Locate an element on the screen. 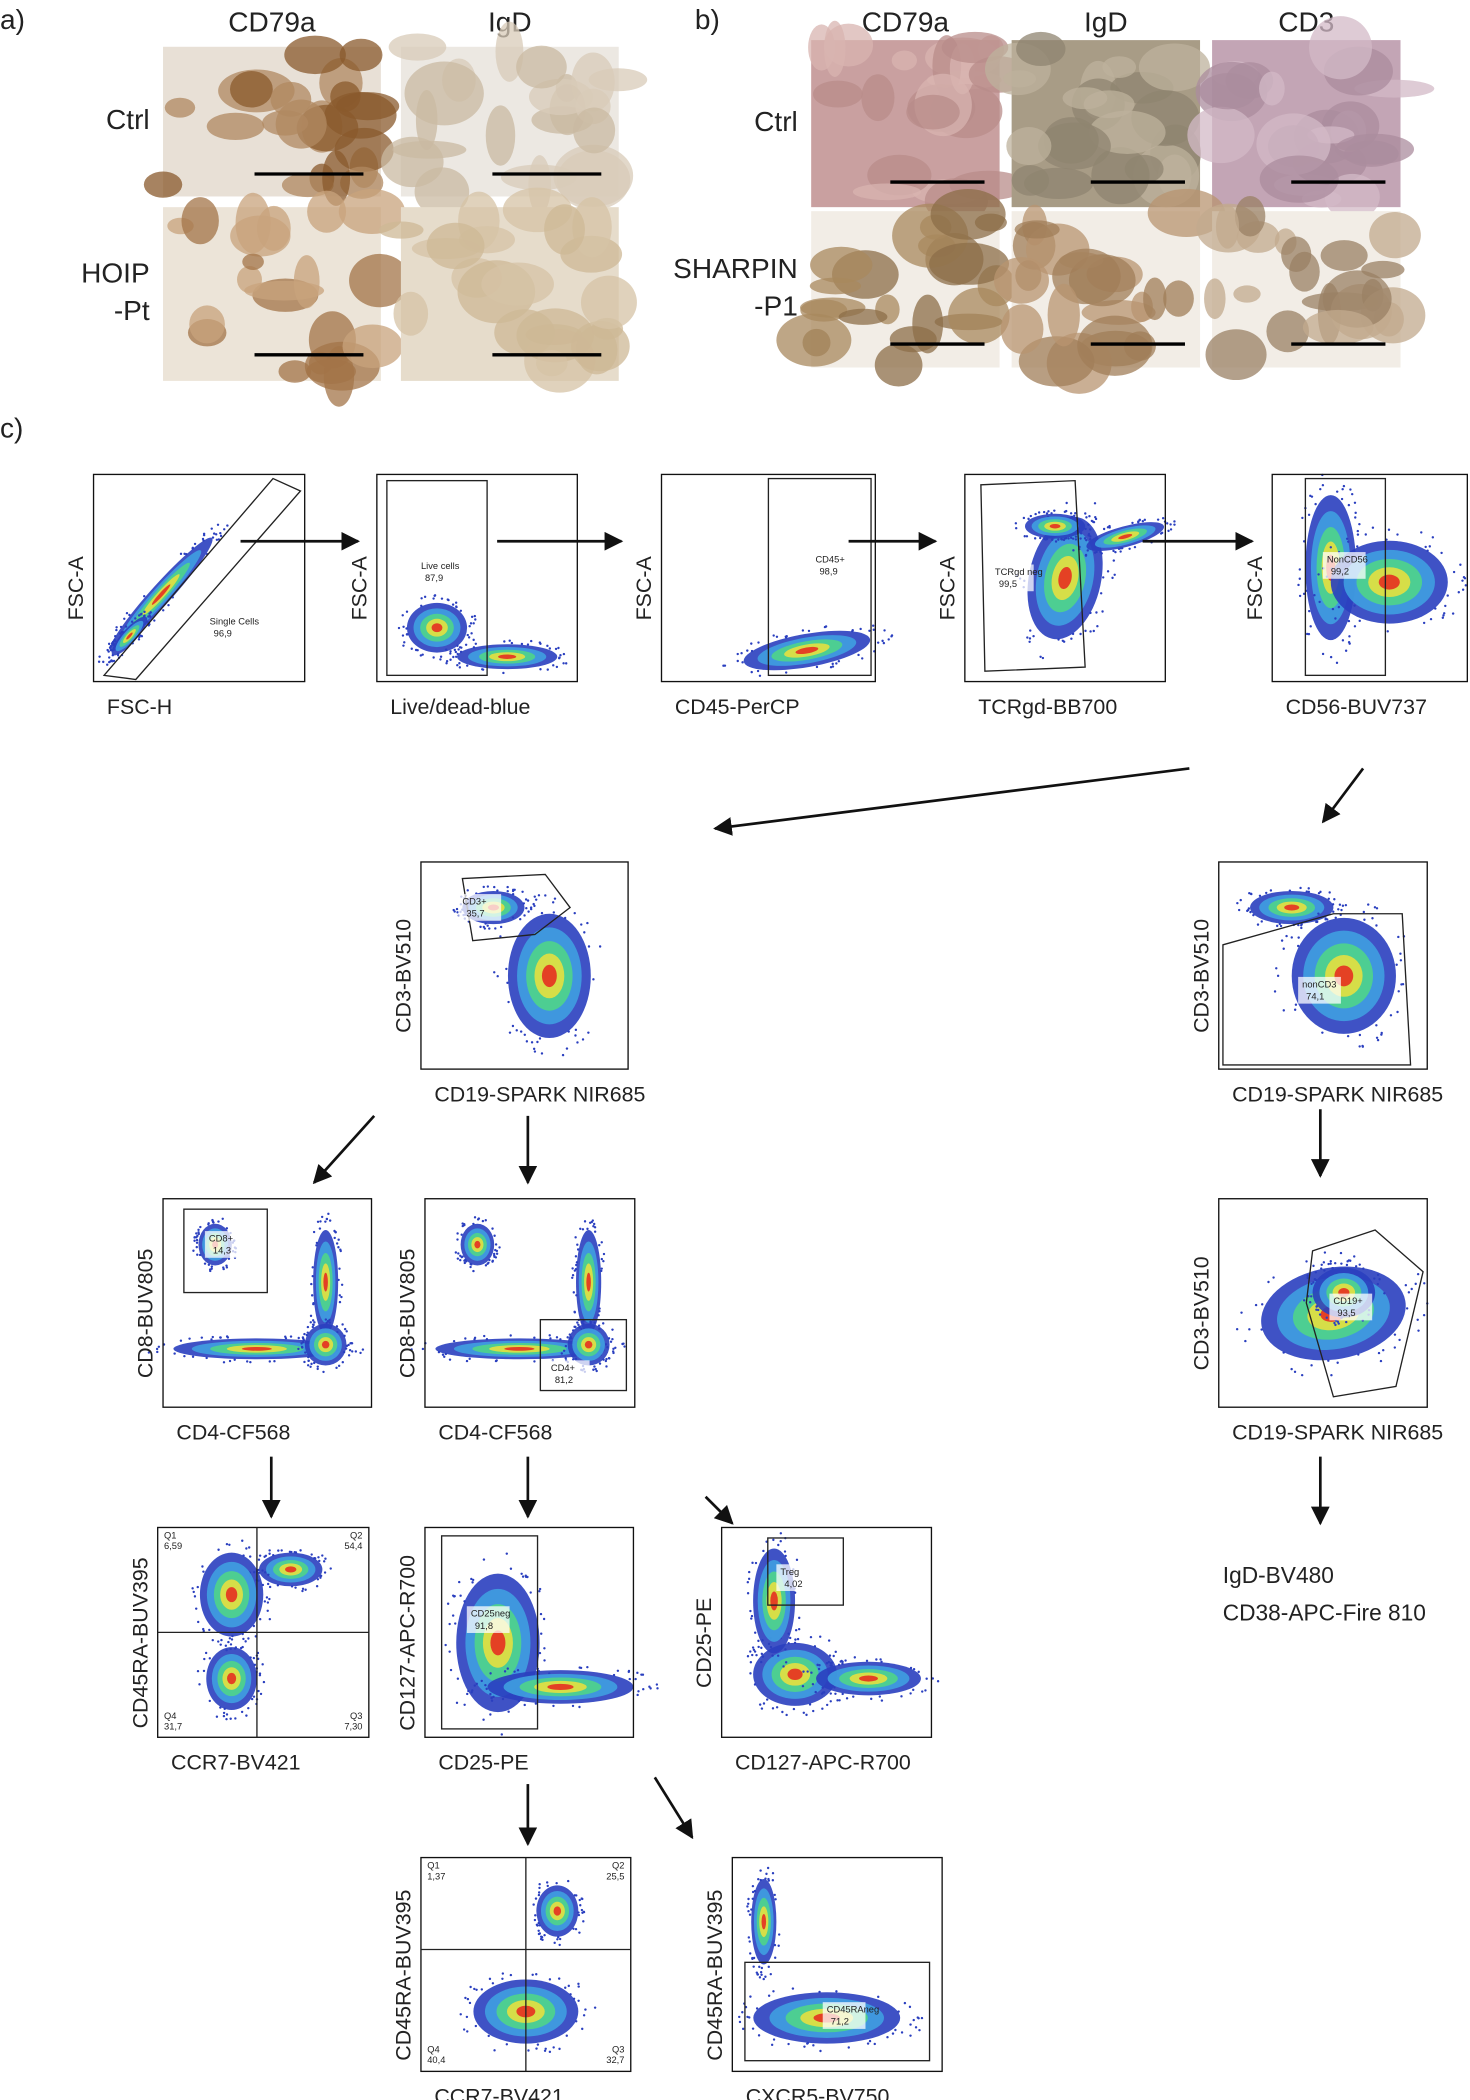 This screenshot has width=1470, height=2100. gate-value: 99,5 is located at coordinates (1008, 584).